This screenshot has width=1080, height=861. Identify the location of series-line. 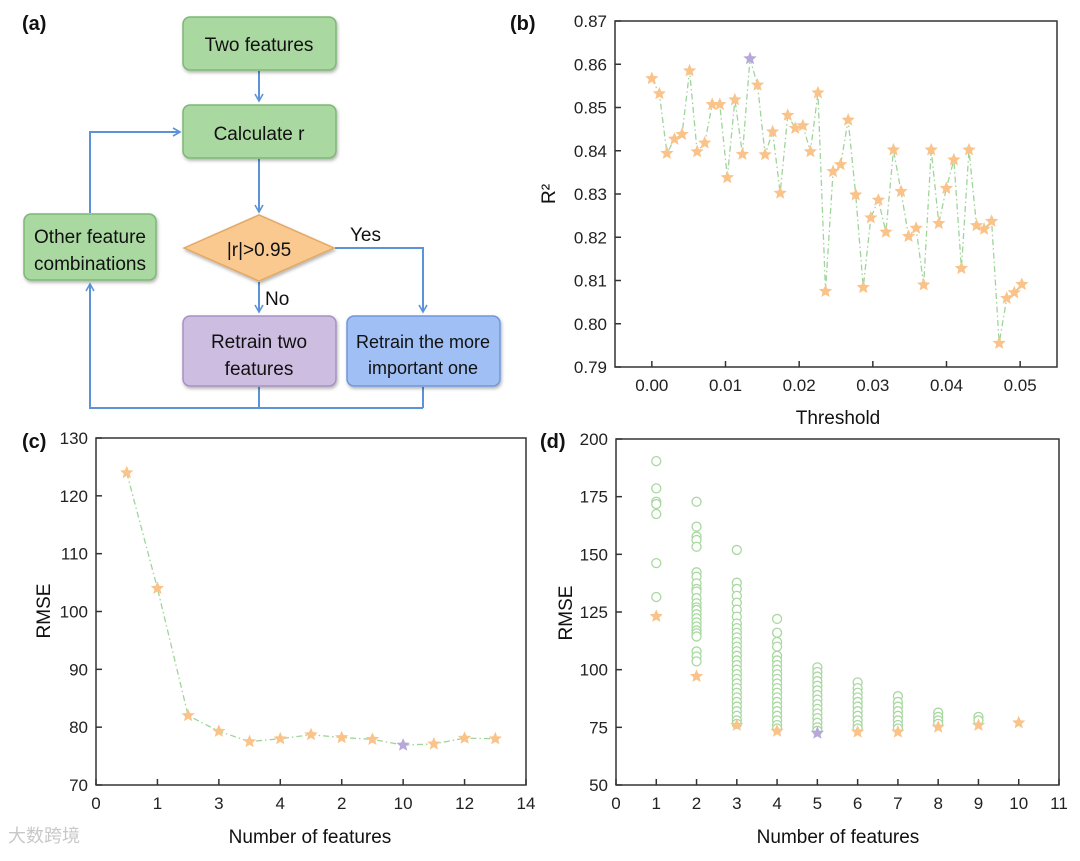
(311, 609).